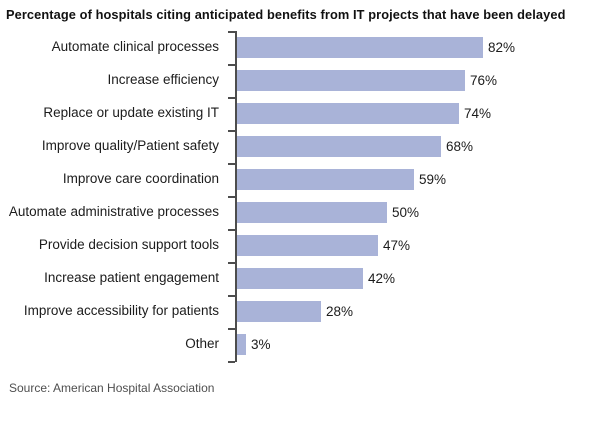  What do you see at coordinates (135, 47) in the screenshot?
I see `category-label: Automate clinical processes` at bounding box center [135, 47].